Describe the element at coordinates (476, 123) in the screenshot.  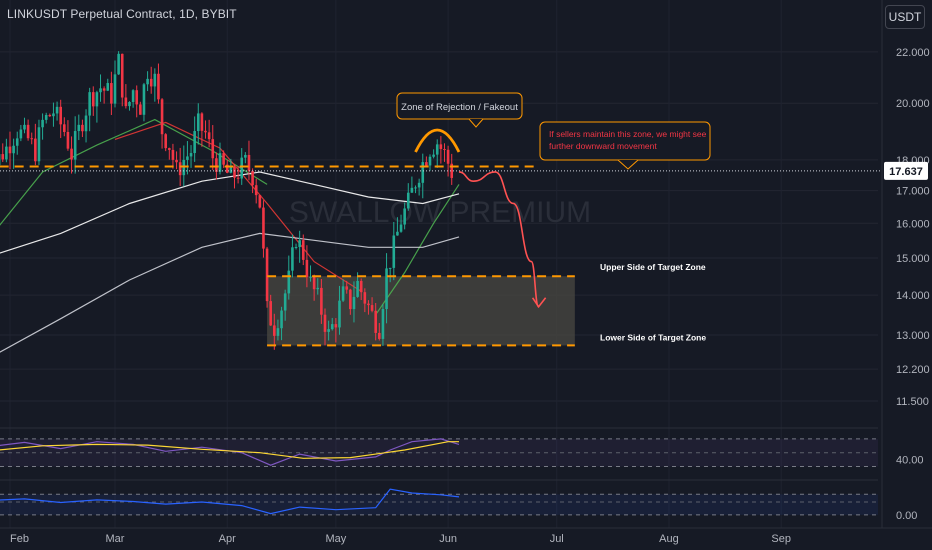
I see `rejection-callout-pointer` at that location.